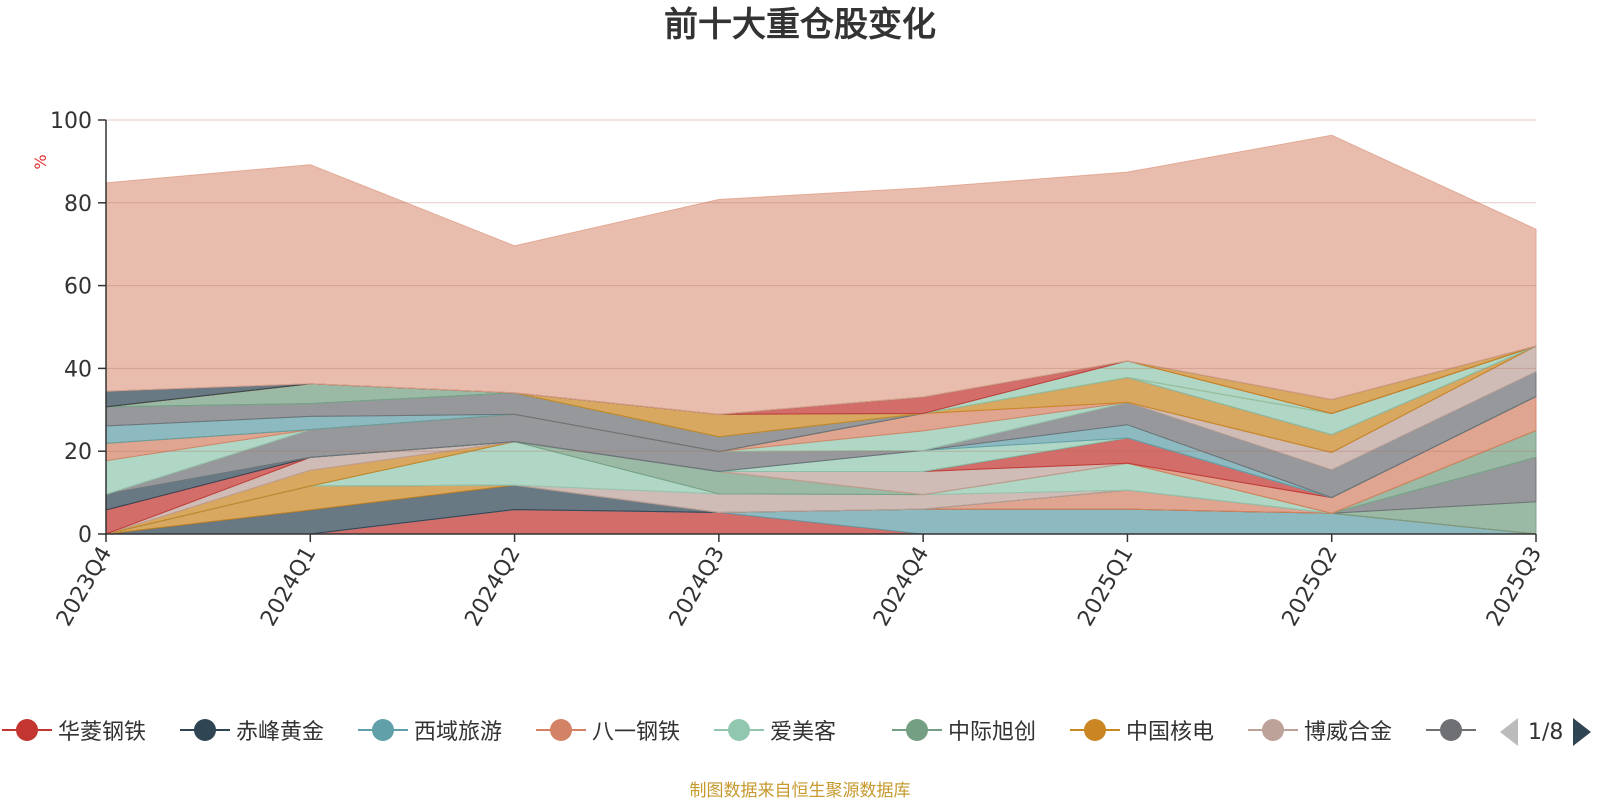  I want to click on legend-item: 博威合金, so click(1320, 730).